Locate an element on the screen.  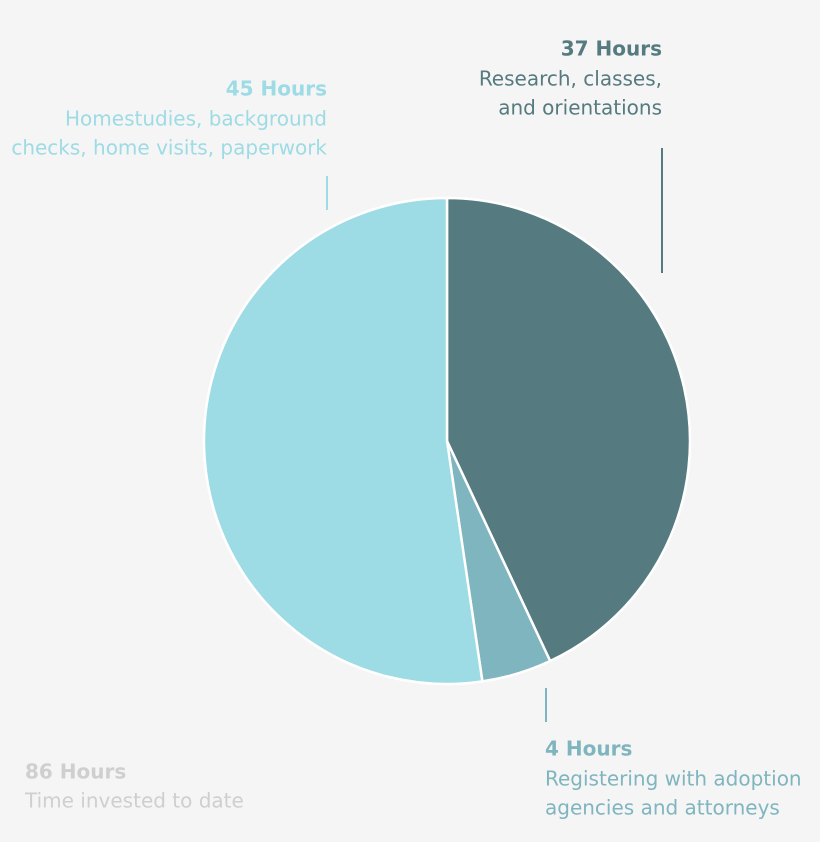
total-caption: Time invested to date is located at coordinates (134, 801).